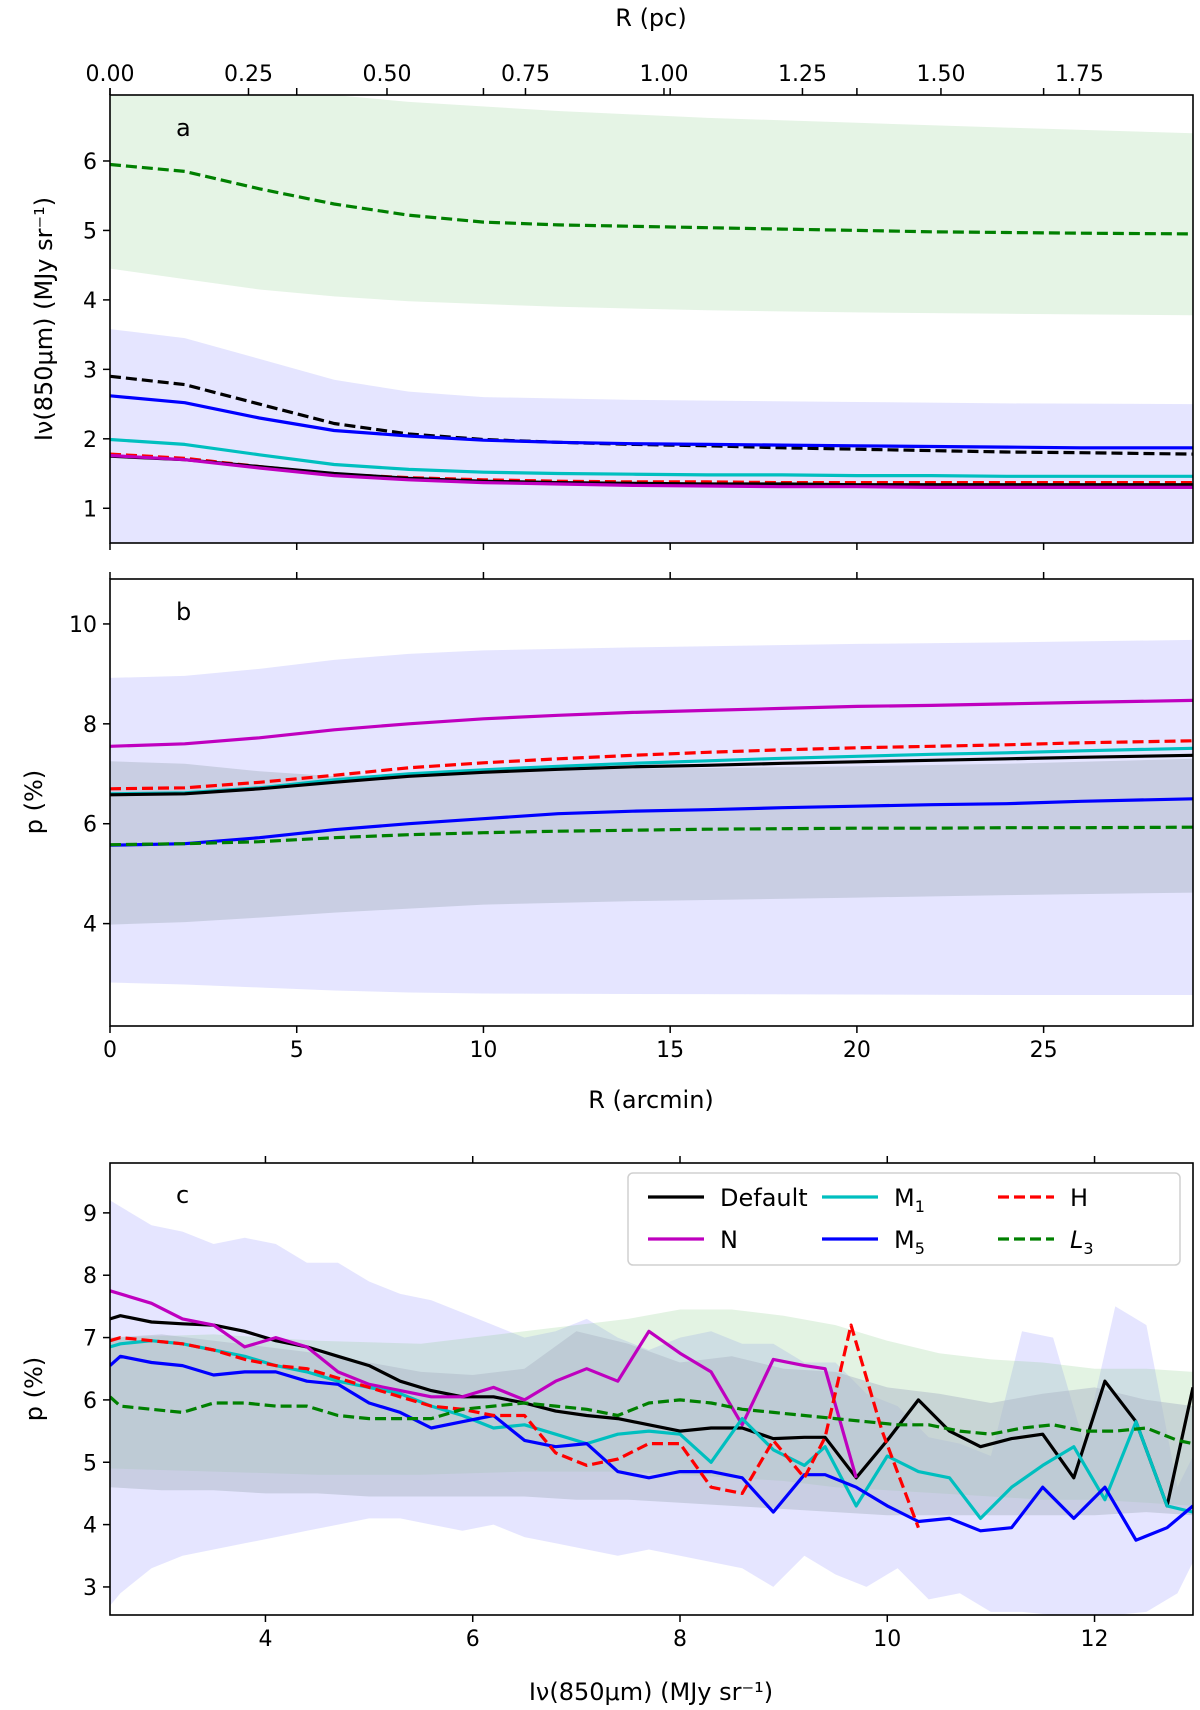 The width and height of the screenshot is (1200, 1710). I want to click on panel-b-xtick-label: 5, so click(297, 1050).